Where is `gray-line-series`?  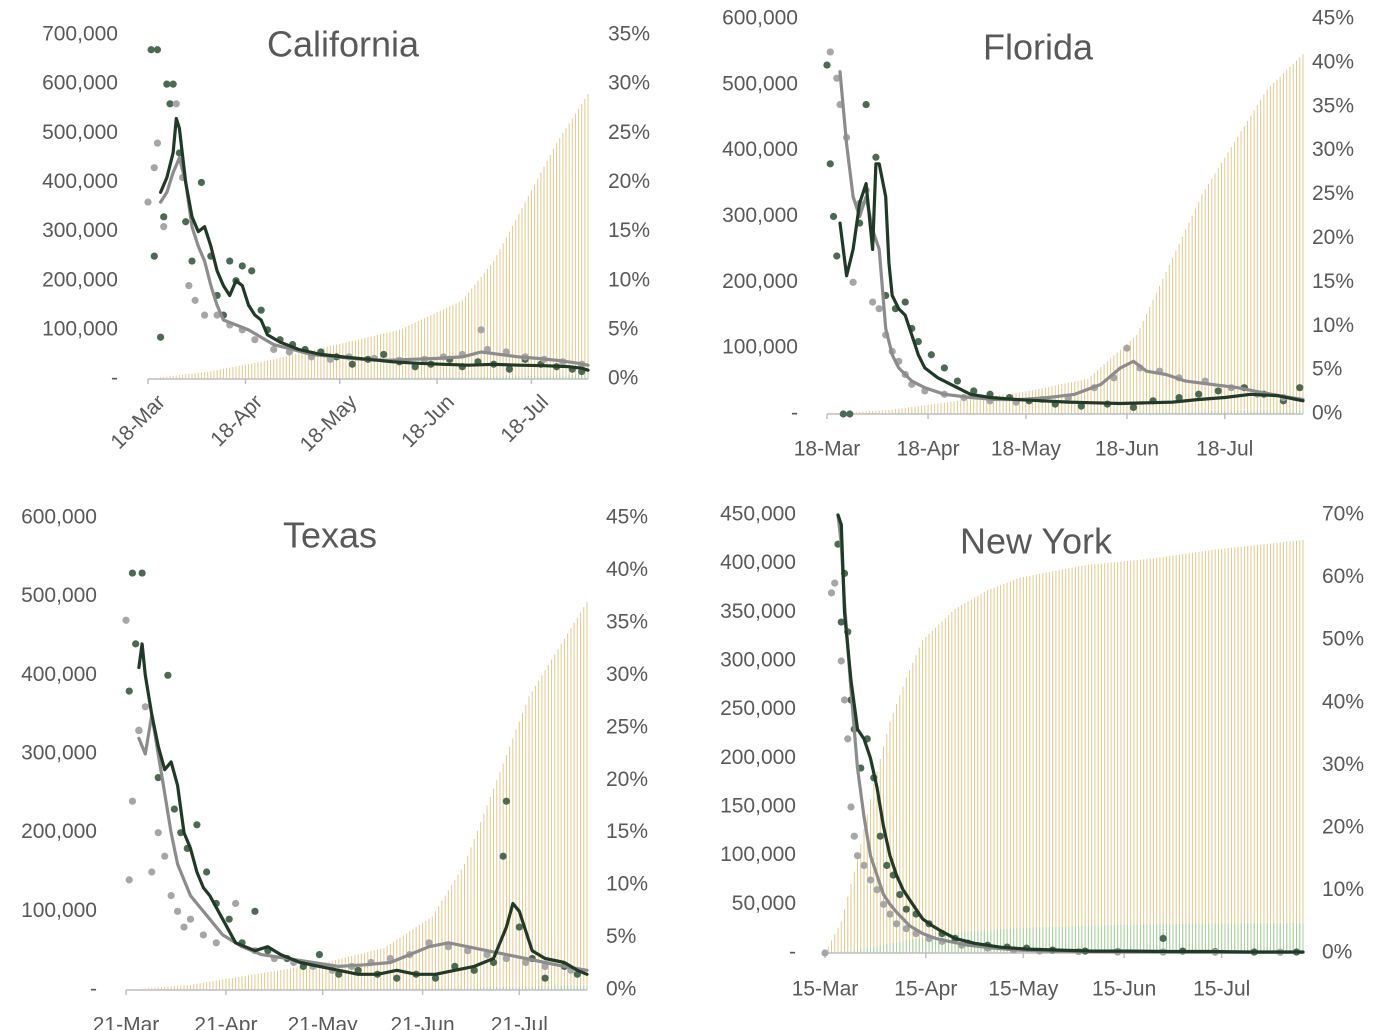
gray-line-series is located at coordinates (374, 261).